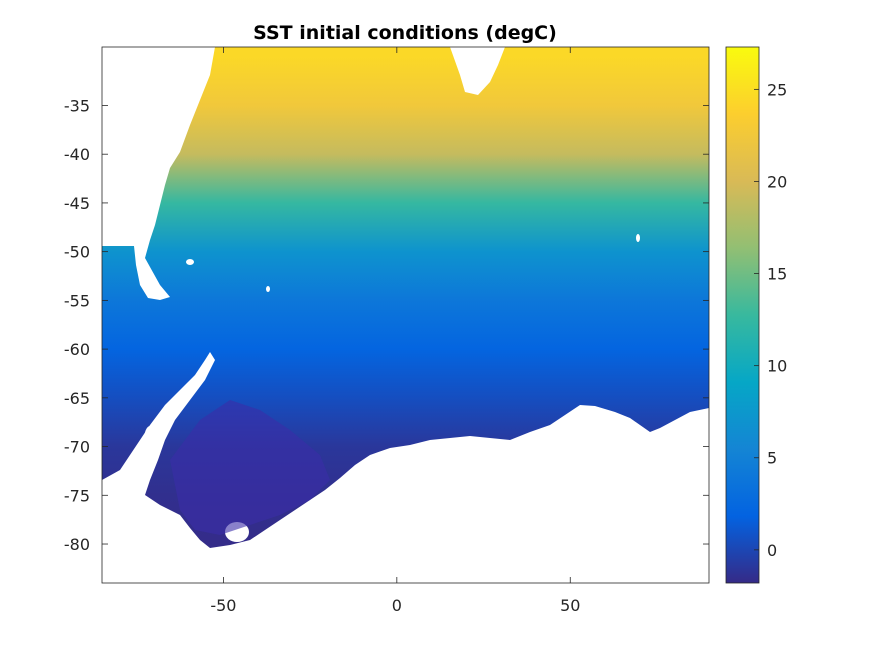 The image size is (875, 656). Describe the element at coordinates (770, 320) in the screenshot. I see `colorbar-axis: 0 5 10 15 20 25` at that location.